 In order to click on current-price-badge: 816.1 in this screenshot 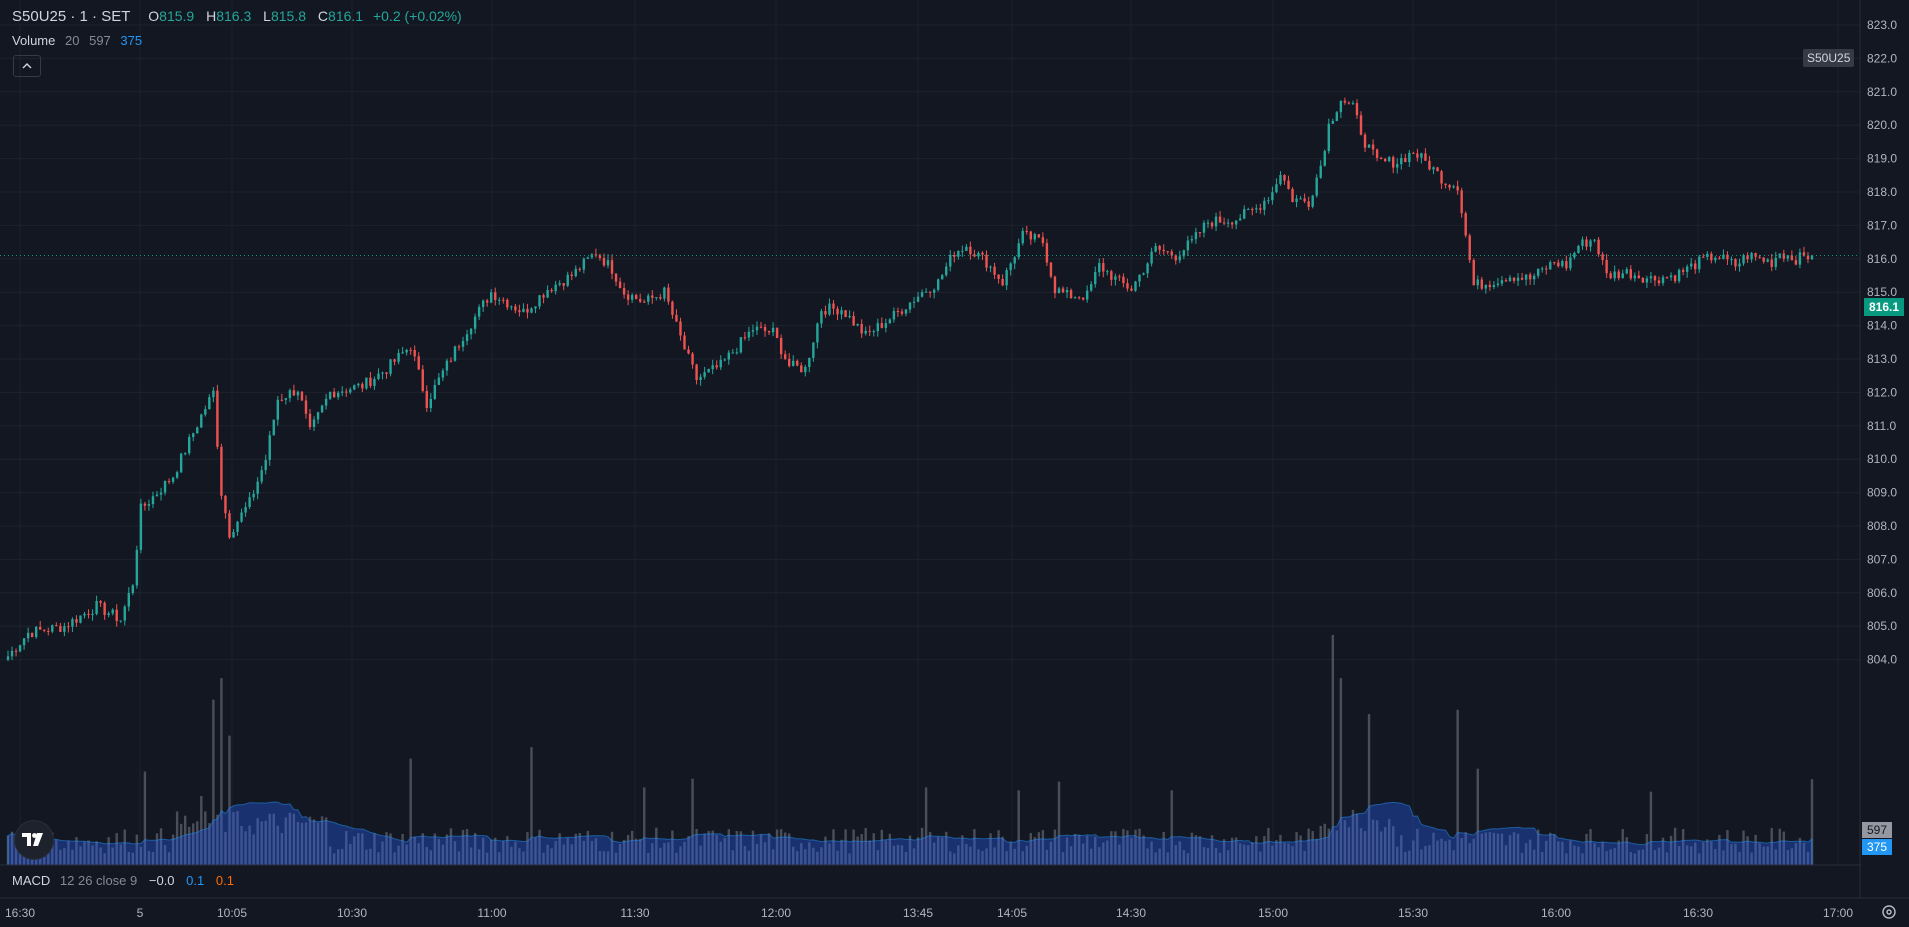, I will do `click(1884, 307)`.